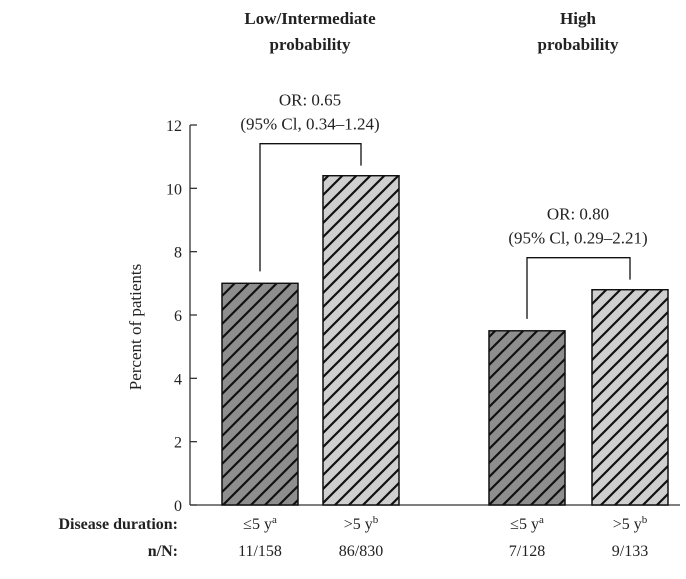  I want to click on n-over-N-cell: 11/158, so click(260, 551).